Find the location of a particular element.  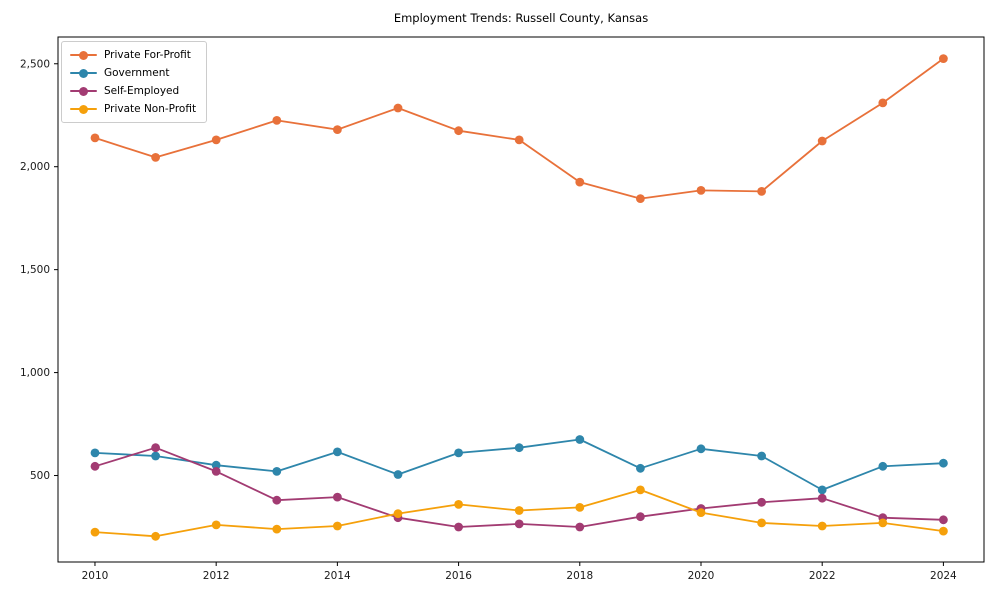

x-tick-label: 2020 is located at coordinates (701, 576).